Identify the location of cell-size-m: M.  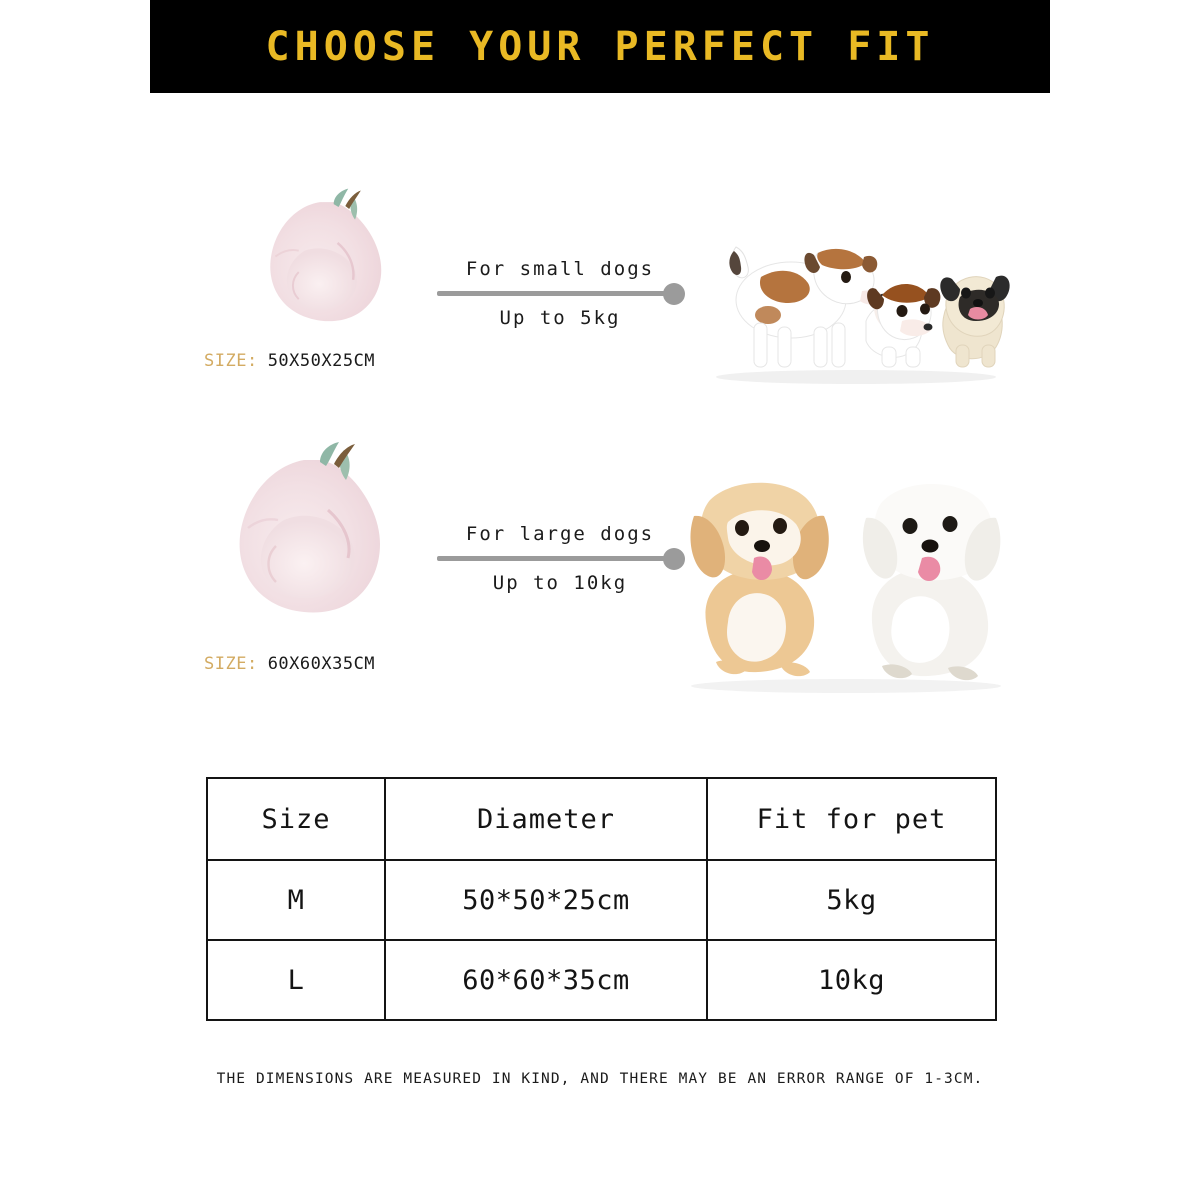
(296, 900).